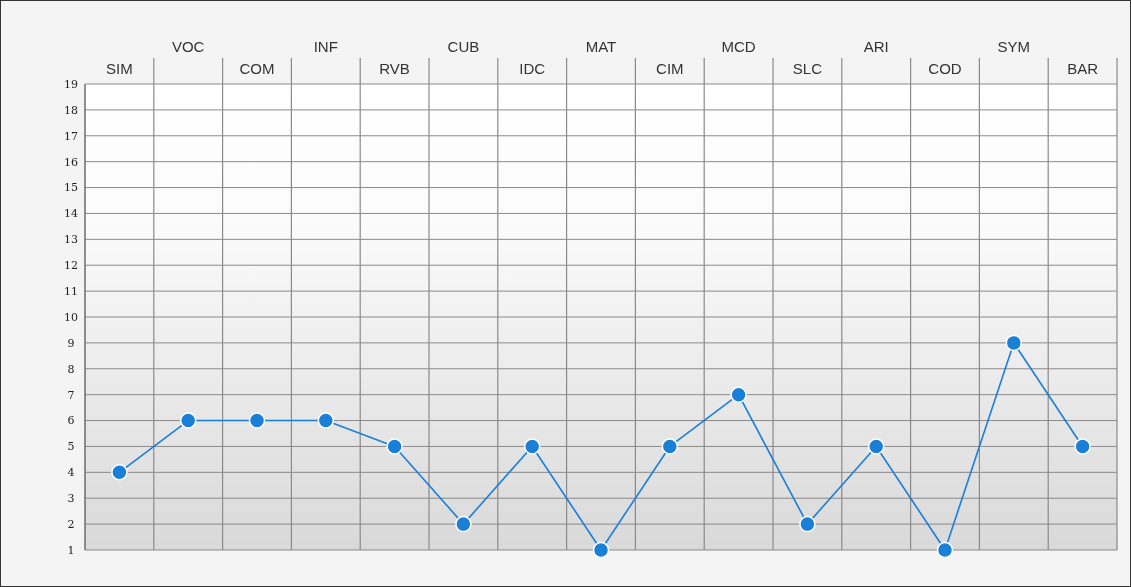 The image size is (1131, 587). Describe the element at coordinates (71, 524) in the screenshot. I see `y-tick-label: 2` at that location.